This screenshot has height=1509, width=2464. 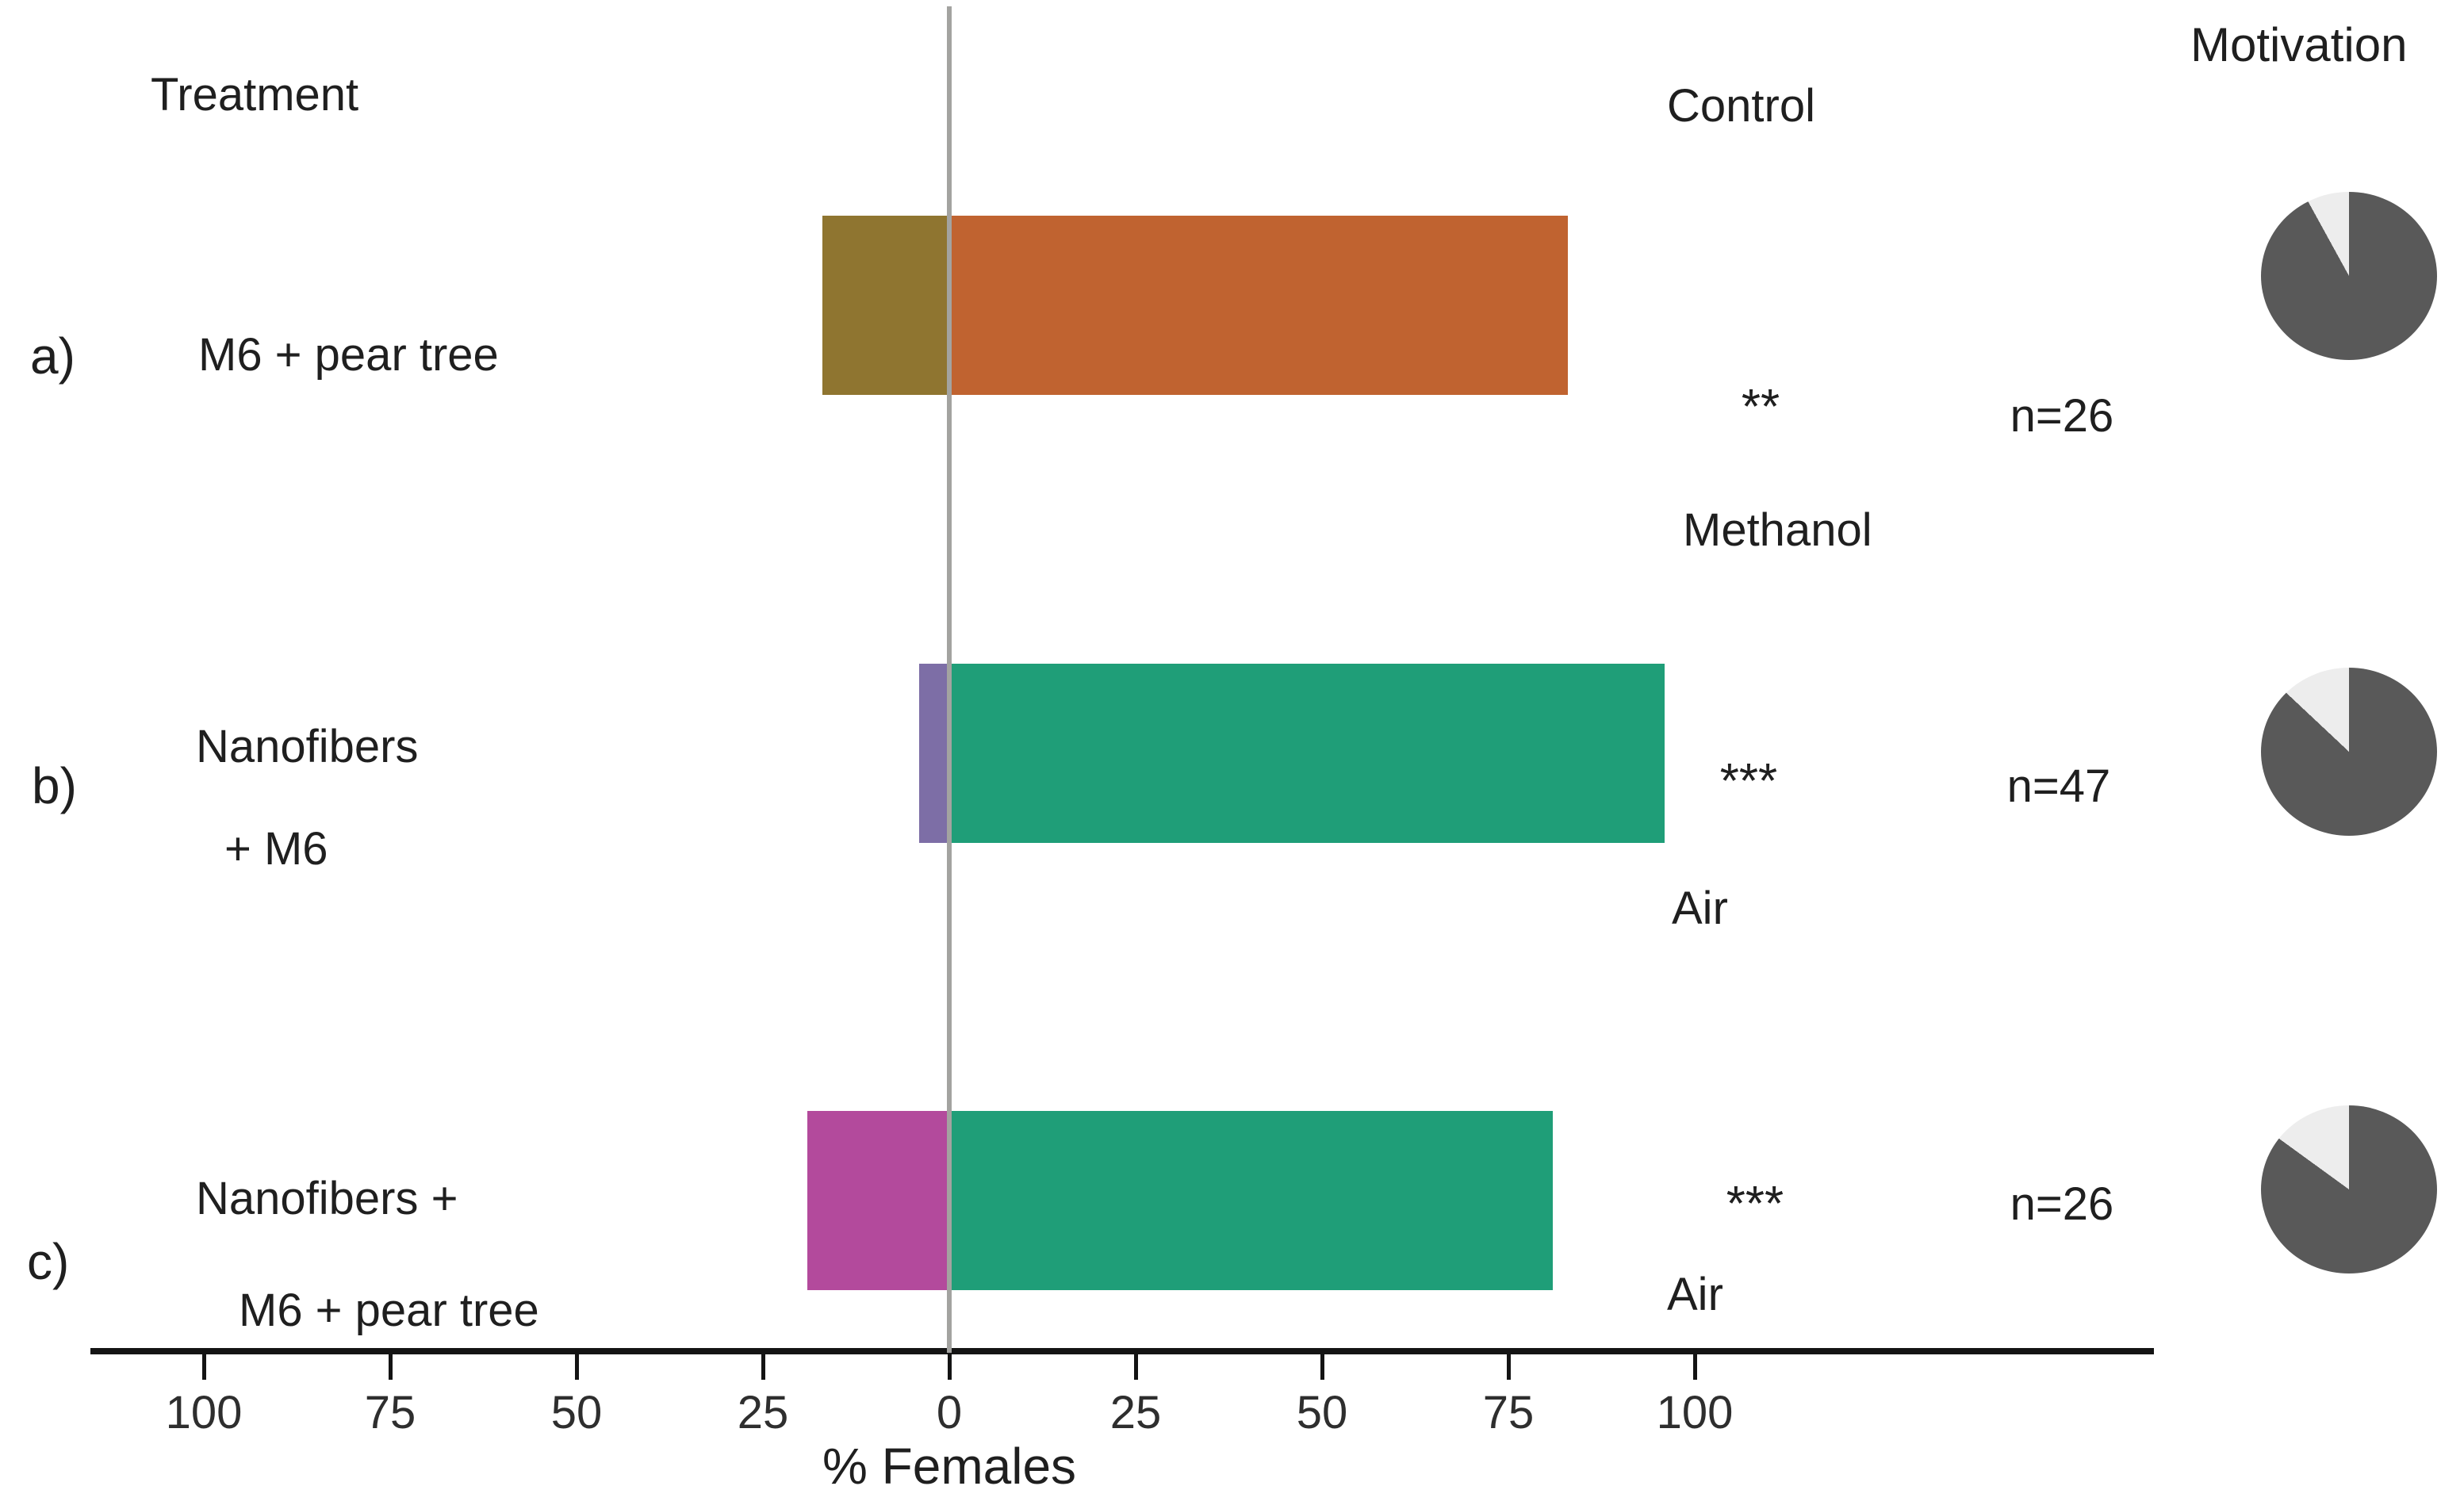 What do you see at coordinates (1700, 909) in the screenshot?
I see `control-name-b: Air` at bounding box center [1700, 909].